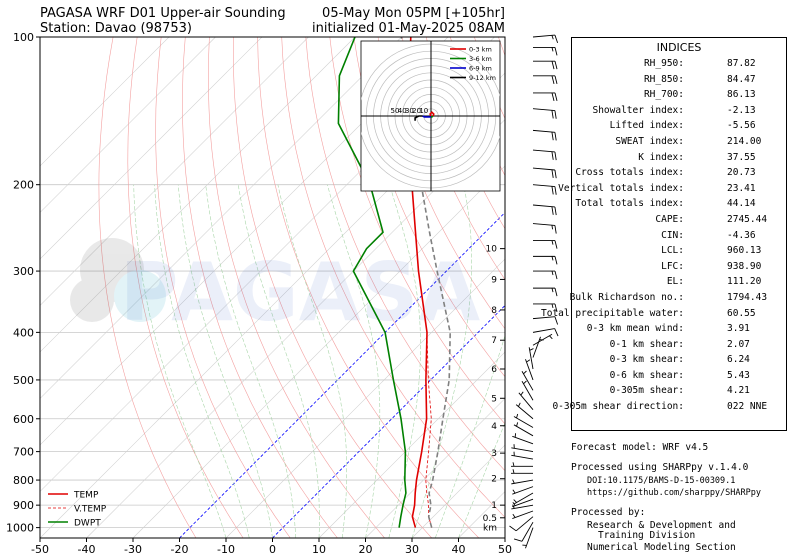 The width and height of the screenshot is (802, 560). What do you see at coordinates (23, 505) in the screenshot?
I see `y-tick-label: 900` at bounding box center [23, 505].